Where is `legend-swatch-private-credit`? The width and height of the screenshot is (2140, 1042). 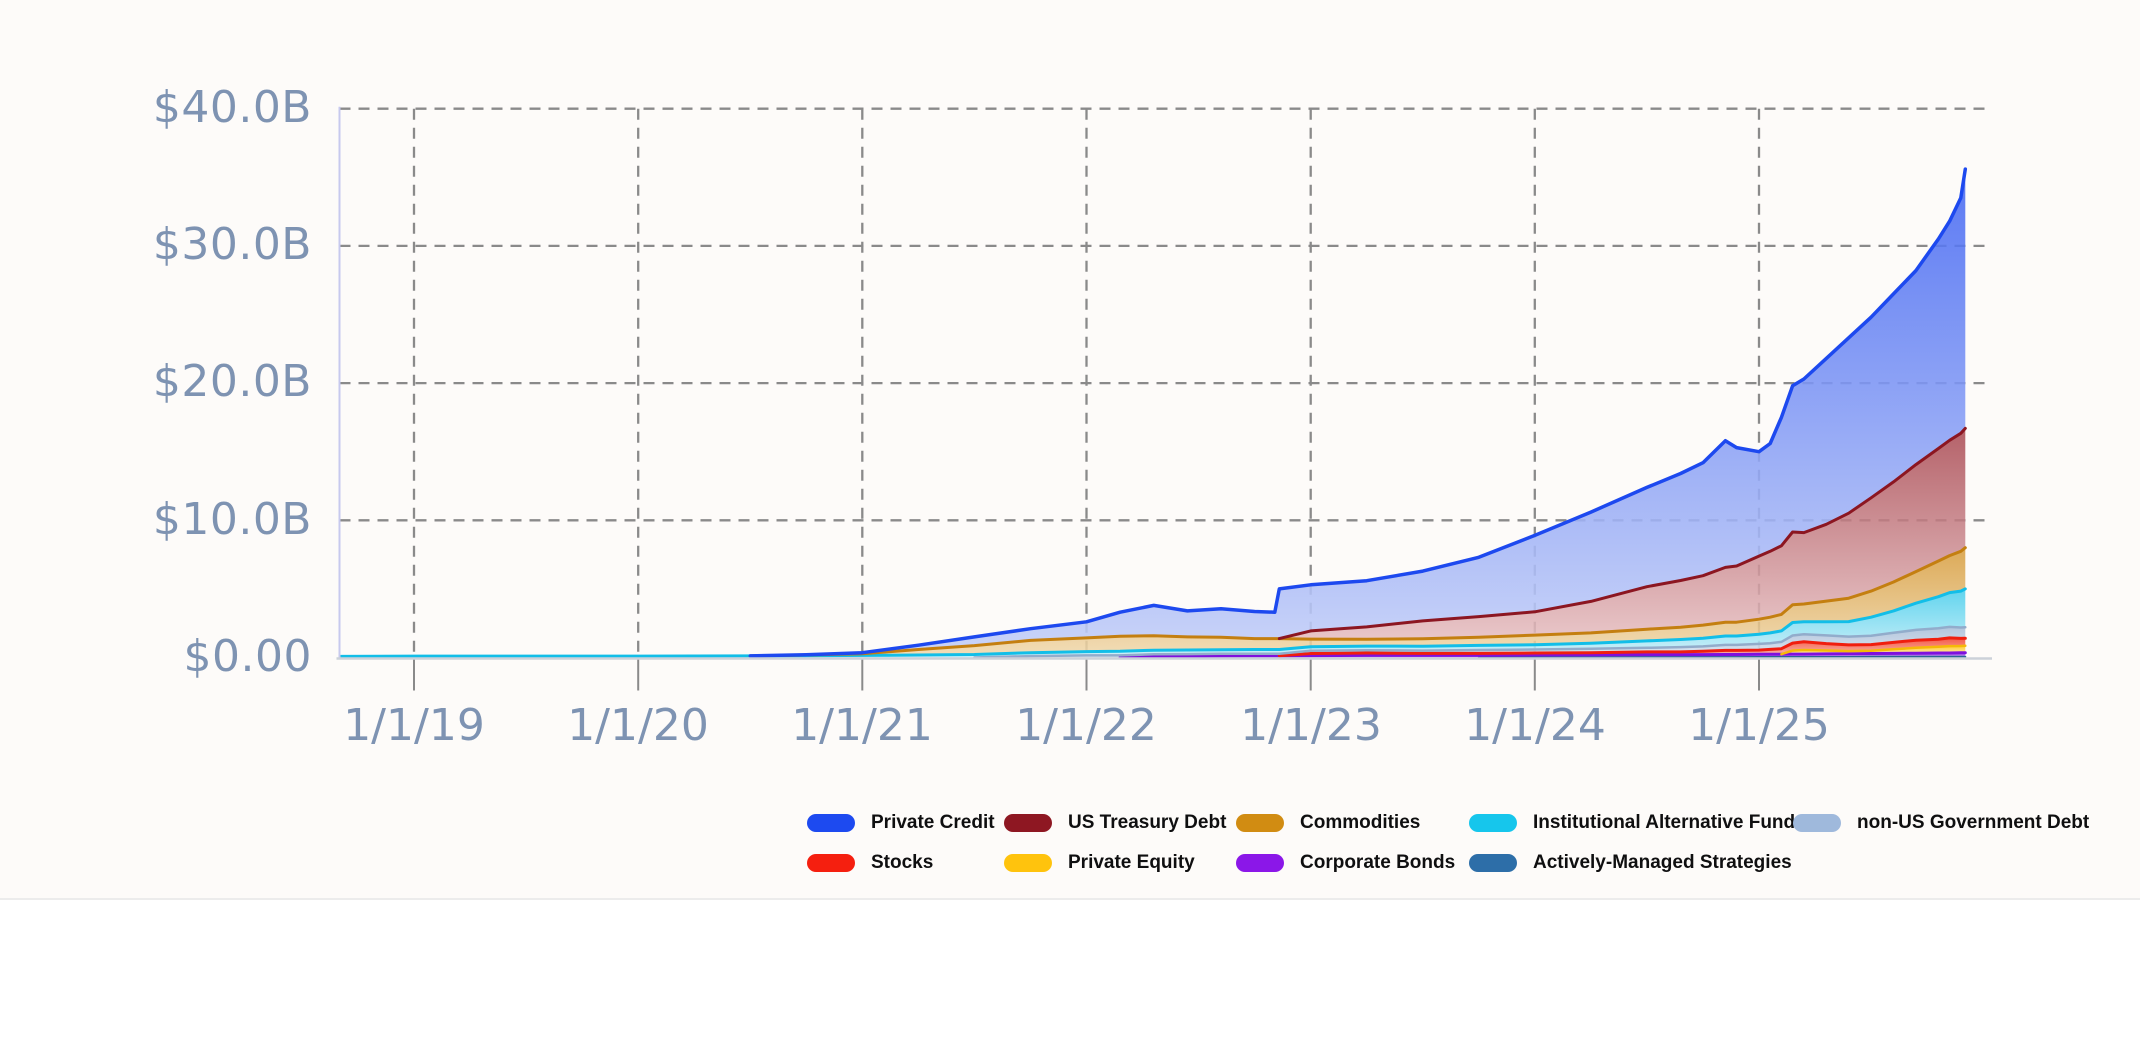
legend-swatch-private-credit is located at coordinates (831, 823).